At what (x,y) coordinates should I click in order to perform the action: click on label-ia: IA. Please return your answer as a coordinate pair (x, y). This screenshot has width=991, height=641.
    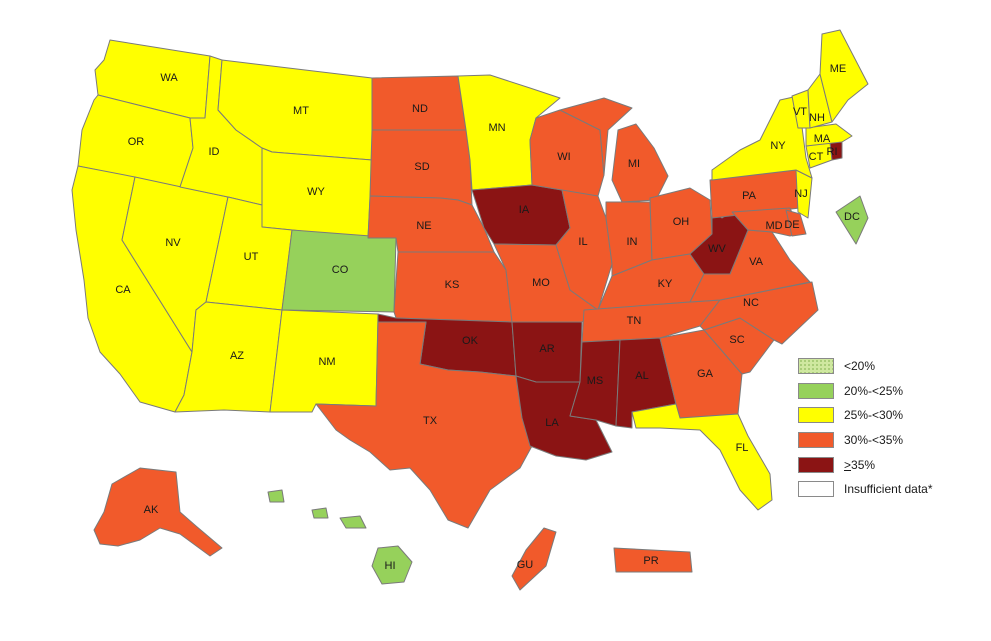
    Looking at the image, I should click on (524, 210).